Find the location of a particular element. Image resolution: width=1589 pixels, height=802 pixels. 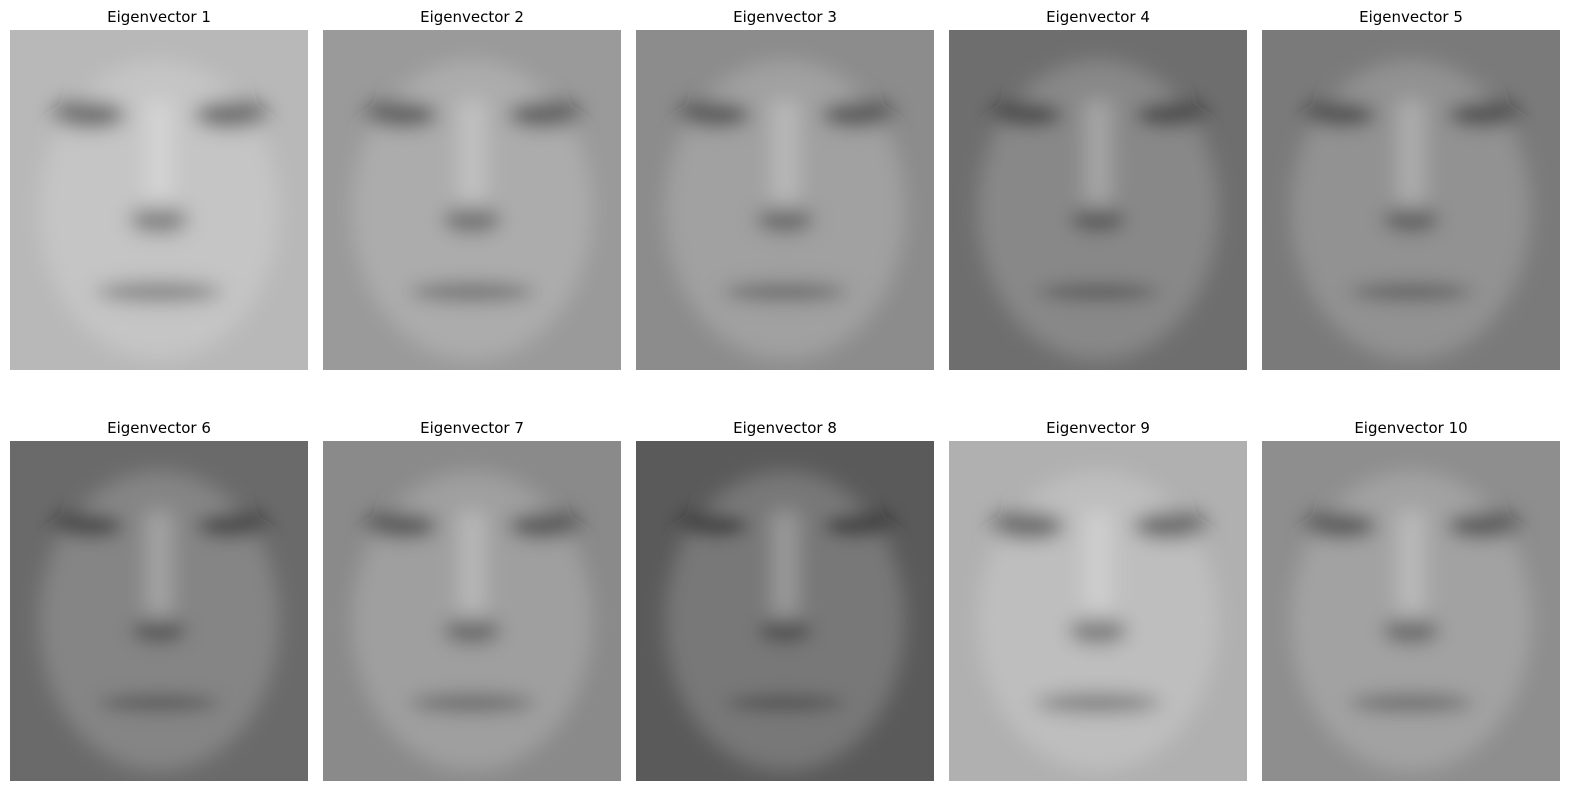

eigenvector-title: Eigenvector 4 is located at coordinates (1098, 17).